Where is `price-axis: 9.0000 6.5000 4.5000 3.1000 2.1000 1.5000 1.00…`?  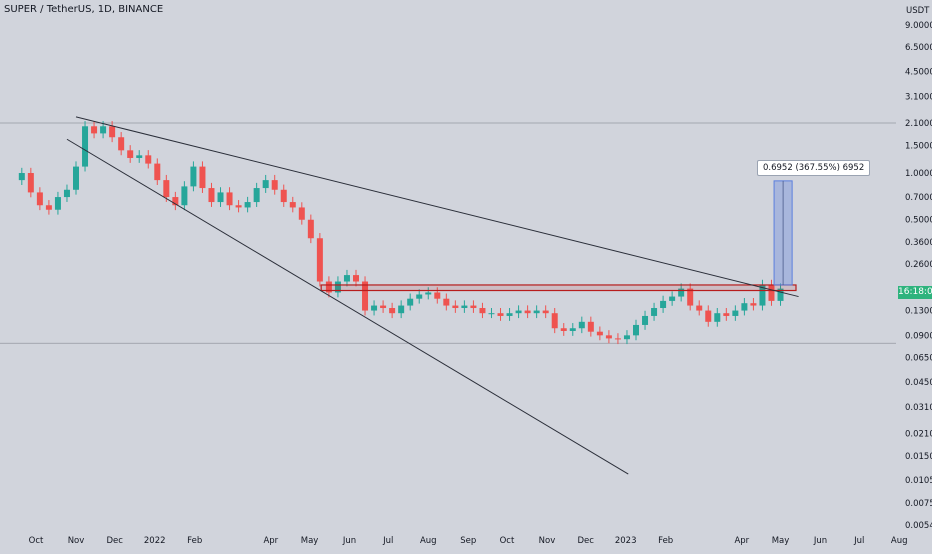
price-axis: 9.0000 6.5000 4.5000 3.1000 2.1000 1.5000 1.00… is located at coordinates (918, 276).